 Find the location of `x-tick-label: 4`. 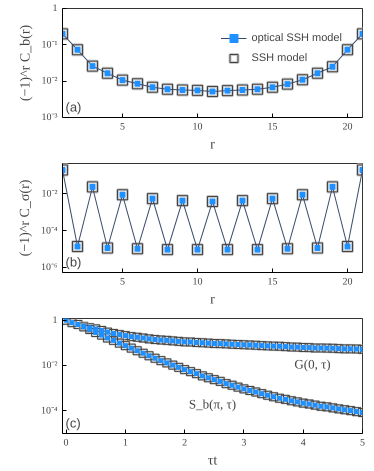

x-tick-label: 4 is located at coordinates (303, 443).